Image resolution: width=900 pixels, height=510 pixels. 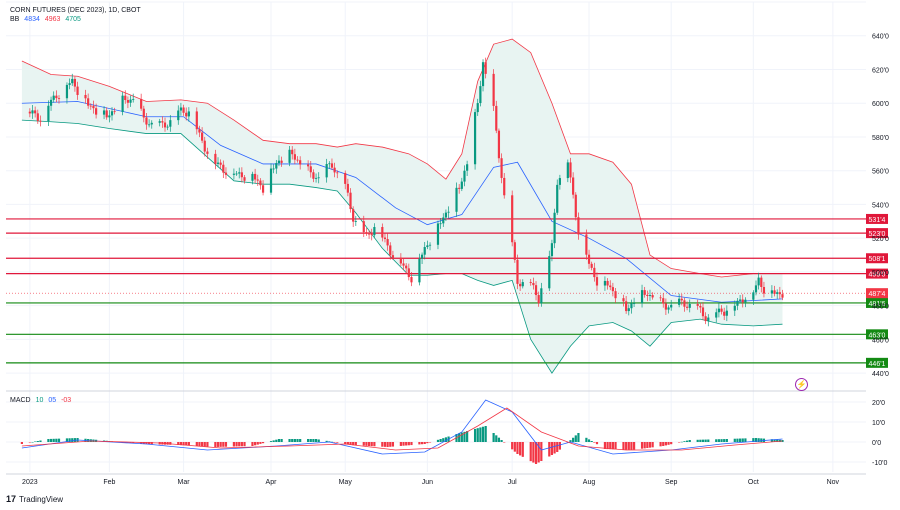 I want to click on tradingview-logo: 17 TradingView, so click(x=34, y=499).